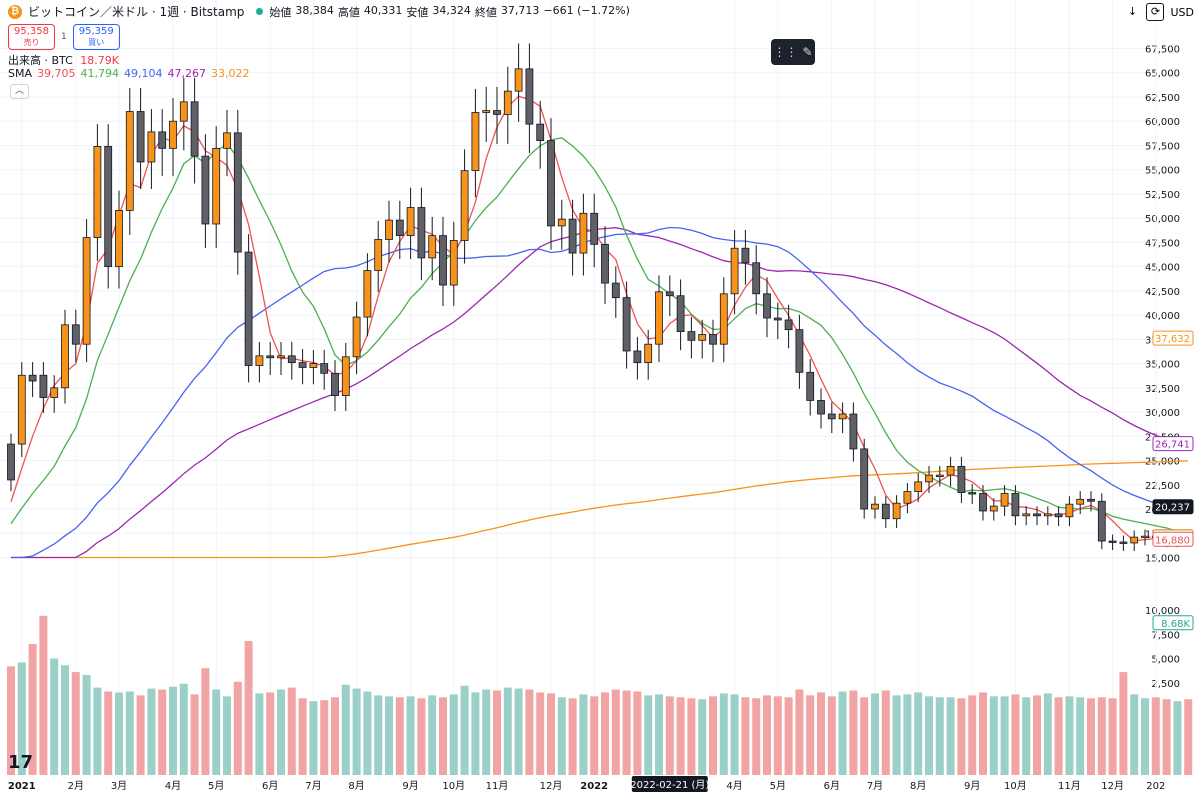  Describe the element at coordinates (1162, 413) in the screenshot. I see `price-tick-label: 30,000` at that location.